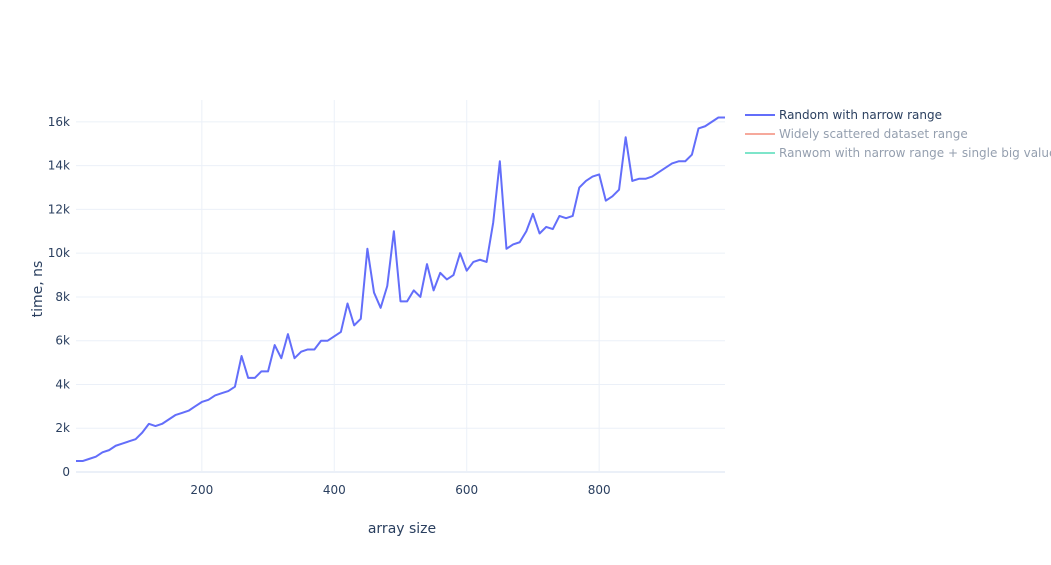  What do you see at coordinates (860, 115) in the screenshot?
I see `legend-label: Random with narrow range` at bounding box center [860, 115].